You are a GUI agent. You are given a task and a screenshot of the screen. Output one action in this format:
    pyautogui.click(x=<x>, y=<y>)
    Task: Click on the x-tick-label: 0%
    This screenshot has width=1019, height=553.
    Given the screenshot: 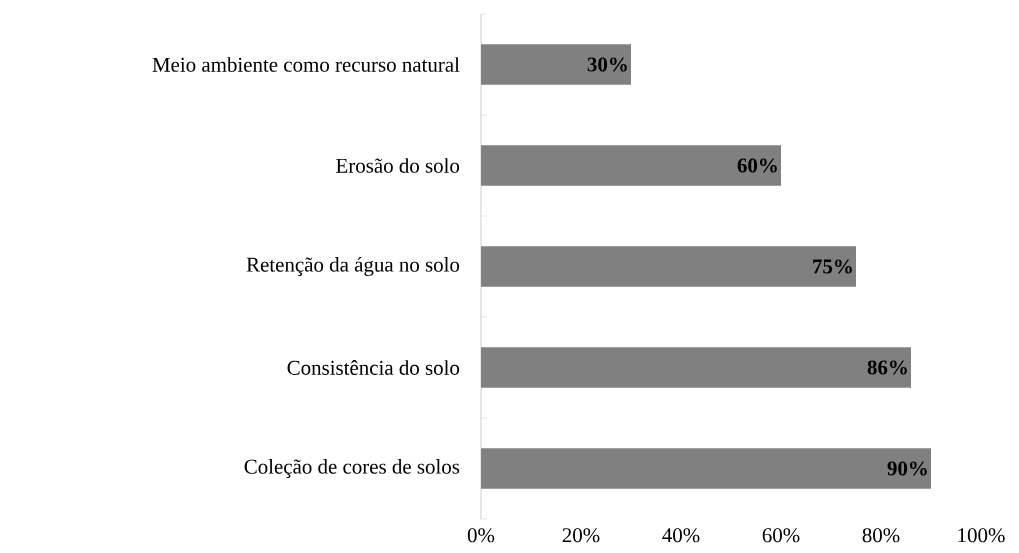 What is the action you would take?
    pyautogui.click(x=481, y=535)
    